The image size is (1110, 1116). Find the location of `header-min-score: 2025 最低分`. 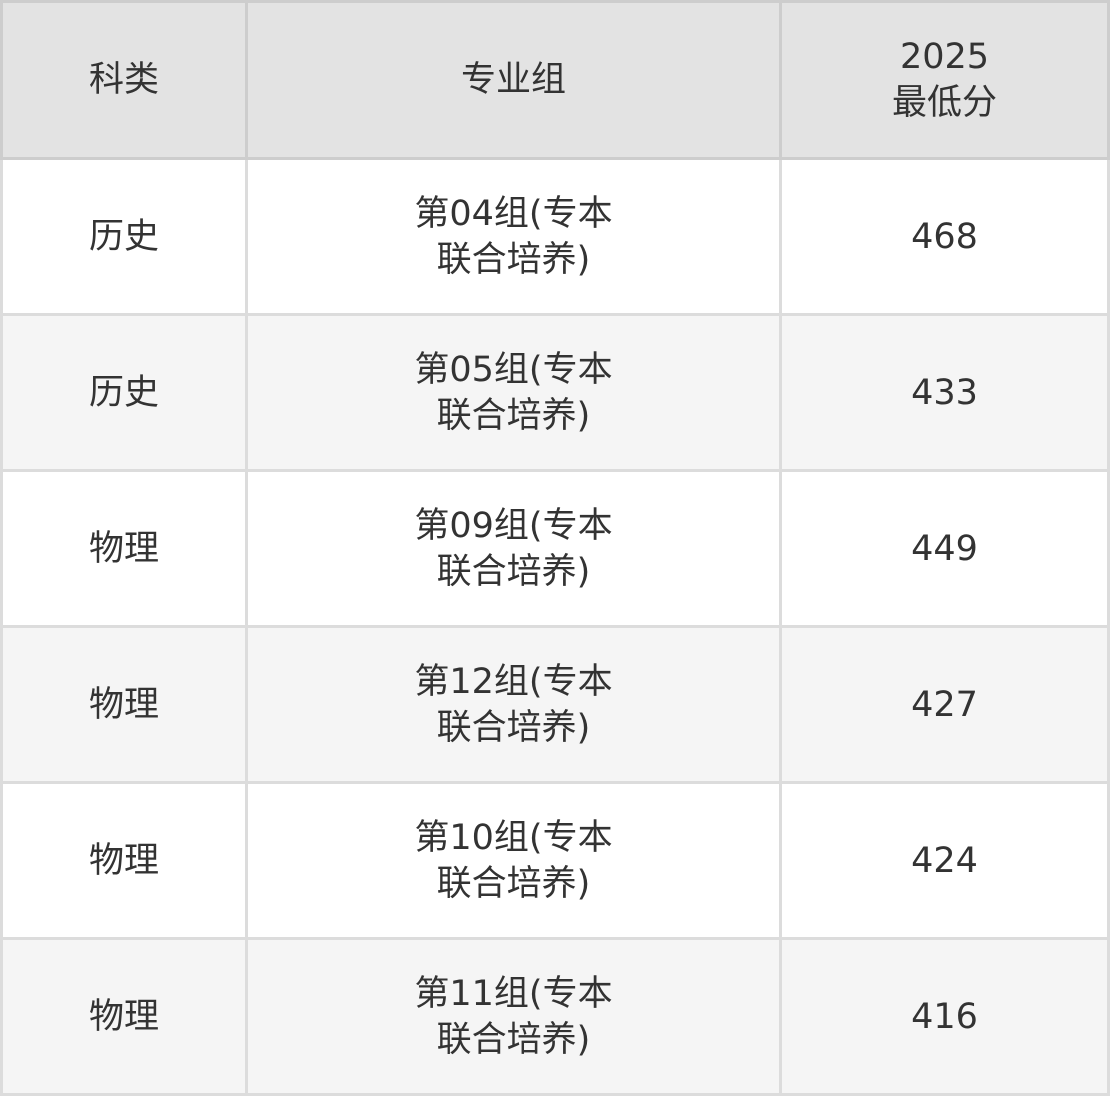

header-min-score: 2025 最低分 is located at coordinates (944, 80).